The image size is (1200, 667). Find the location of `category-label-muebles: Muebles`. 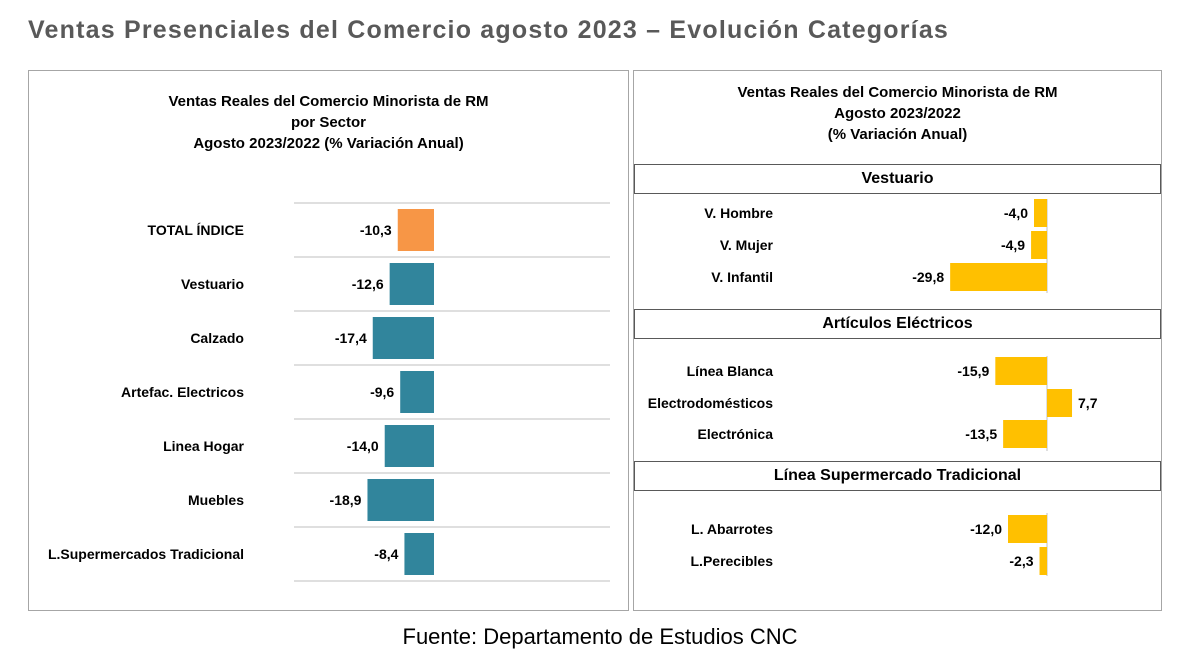

category-label-muebles: Muebles is located at coordinates (216, 500).